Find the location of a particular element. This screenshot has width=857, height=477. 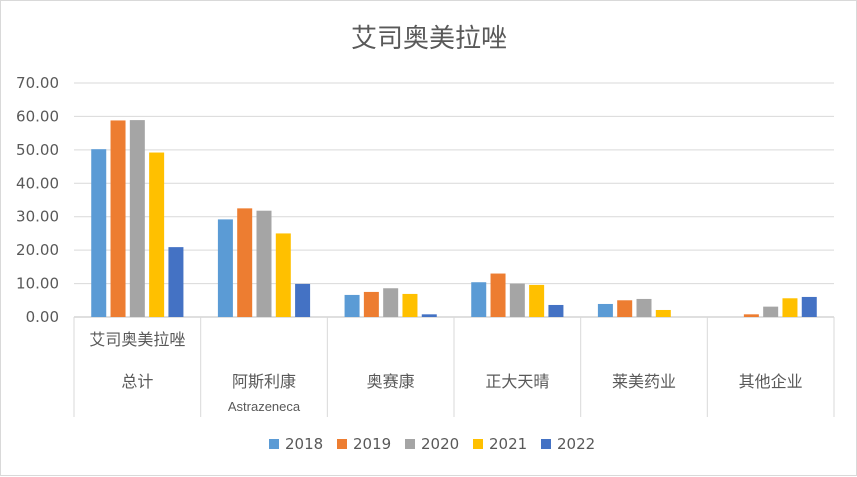

y-tick-label: 50.00 is located at coordinates (37, 150).